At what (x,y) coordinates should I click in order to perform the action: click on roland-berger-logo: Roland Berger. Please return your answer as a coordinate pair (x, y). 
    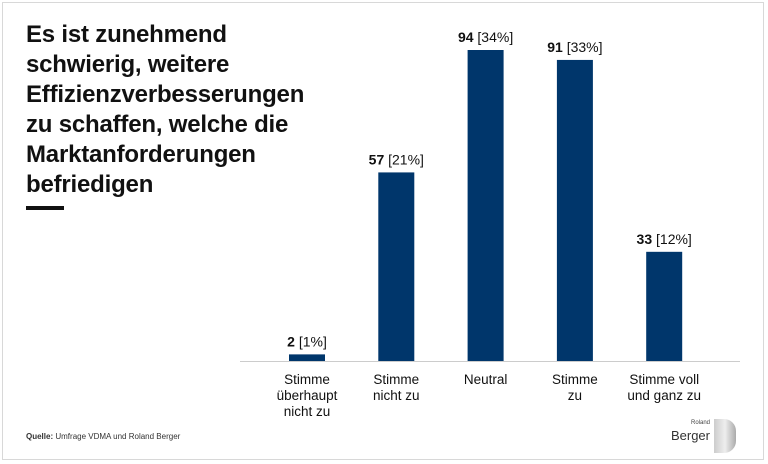
    Looking at the image, I should click on (704, 436).